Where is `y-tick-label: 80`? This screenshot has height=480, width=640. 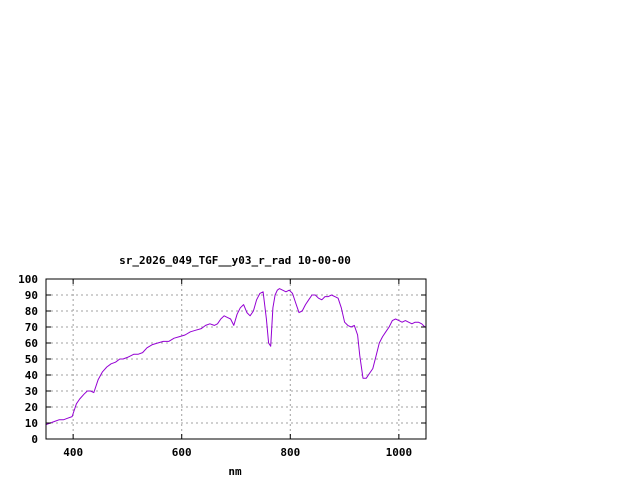
y-tick-label: 80 is located at coordinates (31, 311).